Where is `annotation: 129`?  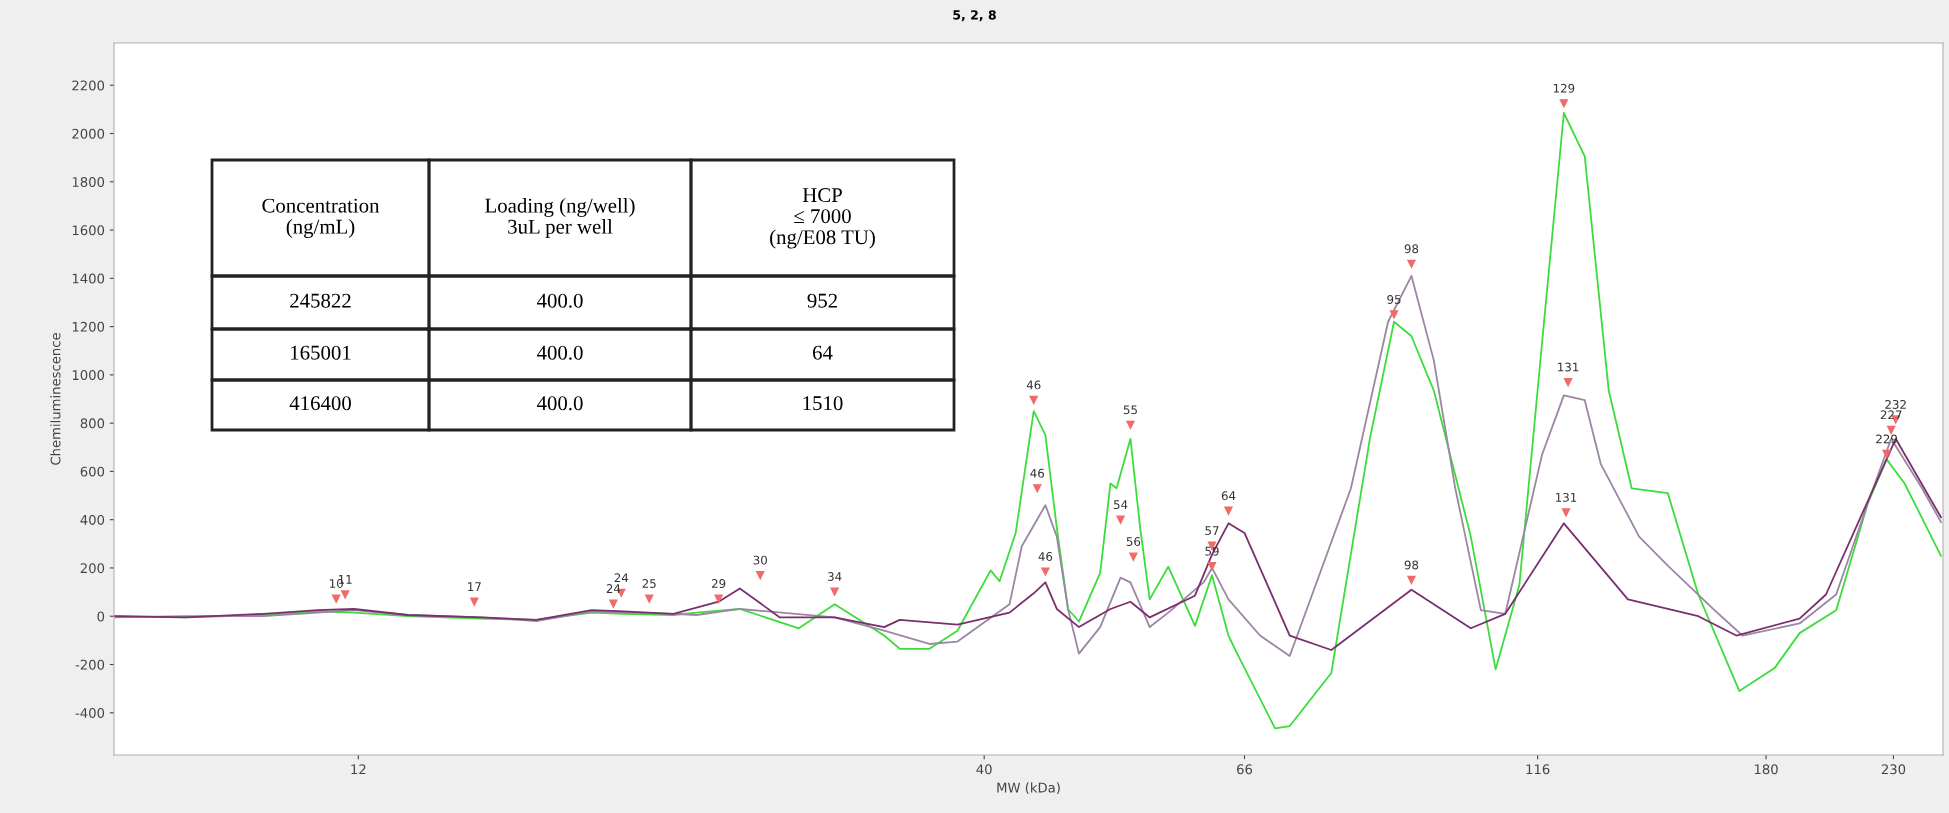 annotation: 129 is located at coordinates (1564, 88).